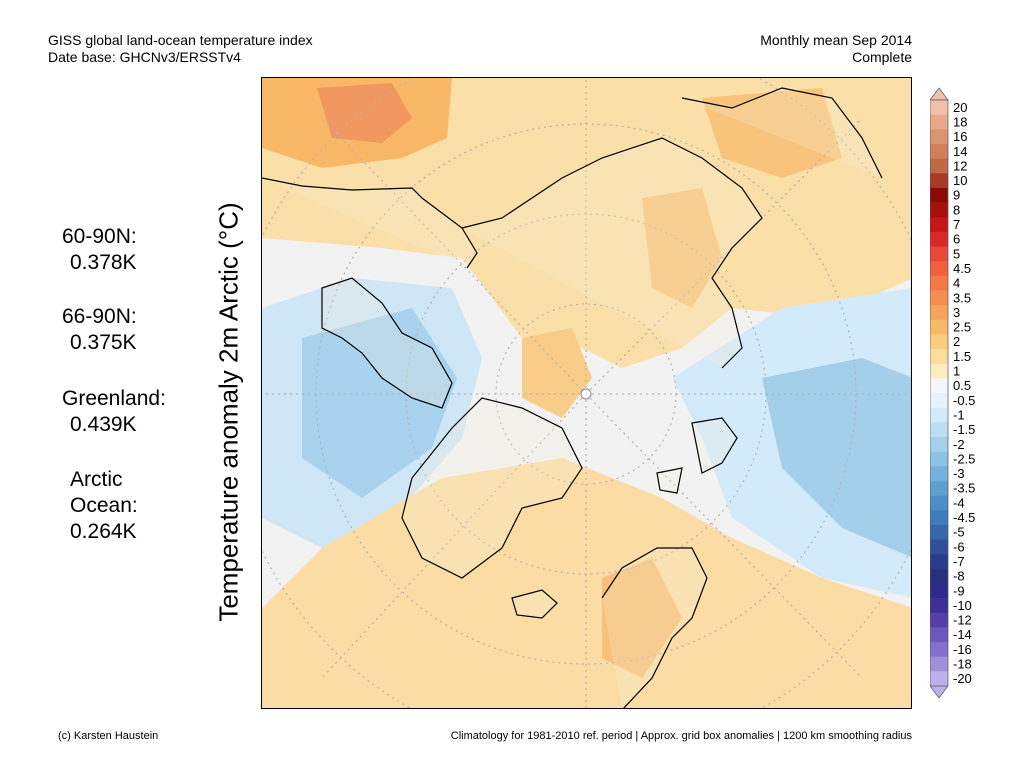 The image size is (1024, 768). Describe the element at coordinates (99, 250) in the screenshot. I see `stat-60-90n: 60-90N: 0.378K` at that location.